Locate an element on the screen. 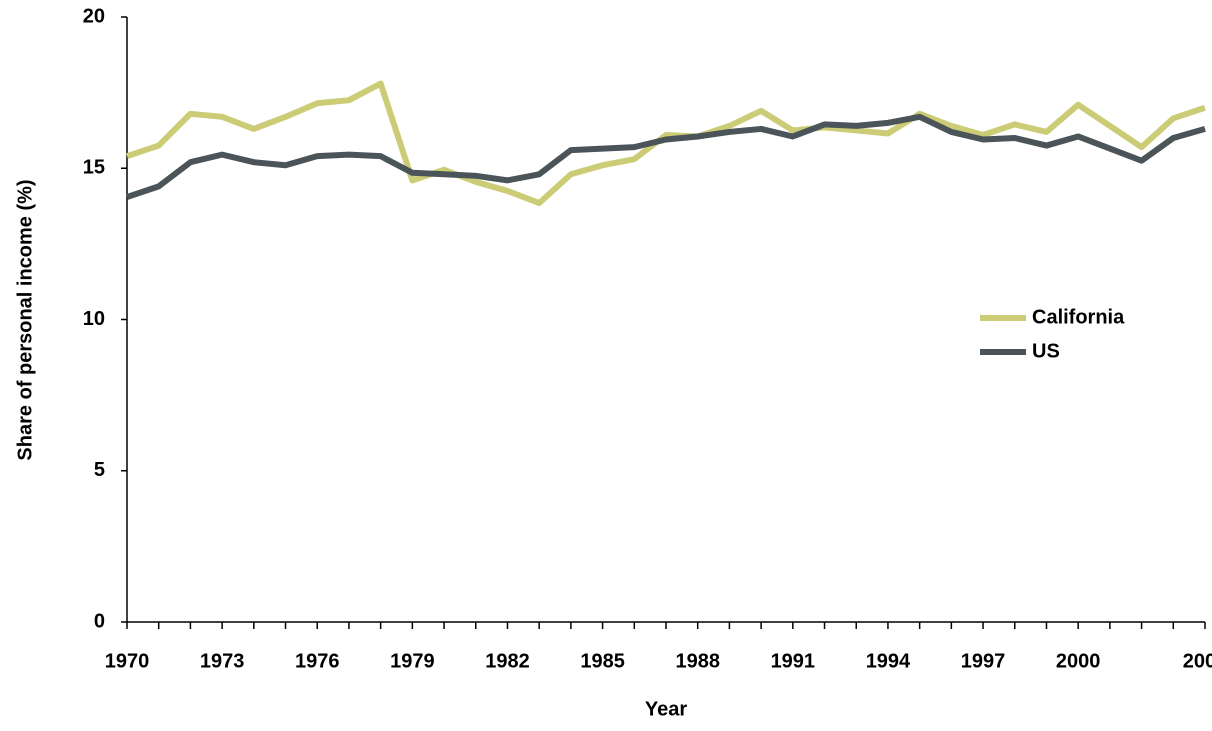  y-tick-label: 20 is located at coordinates (94, 16).